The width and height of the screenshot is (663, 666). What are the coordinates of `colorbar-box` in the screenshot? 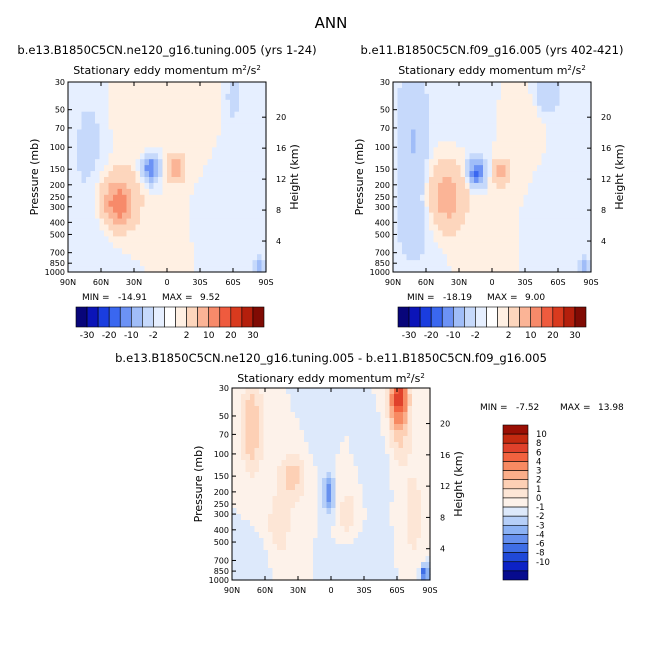 It's located at (425, 317).